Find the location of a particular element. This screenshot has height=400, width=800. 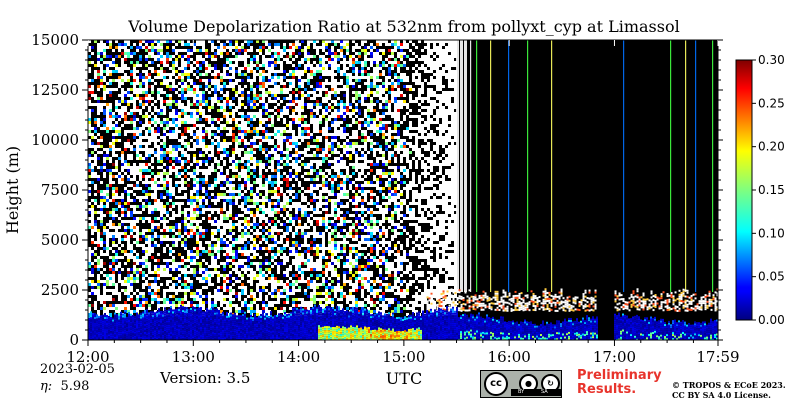

colorbar-gradient is located at coordinates (744, 190).